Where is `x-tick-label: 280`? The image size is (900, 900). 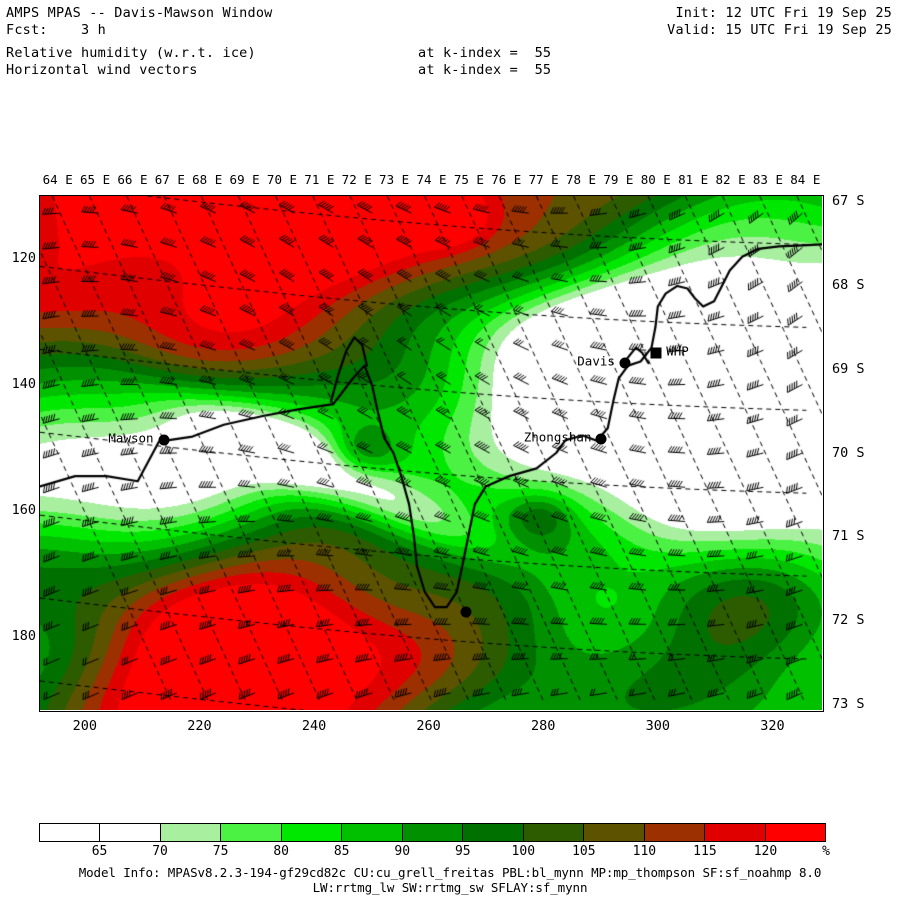 x-tick-label: 280 is located at coordinates (543, 726).